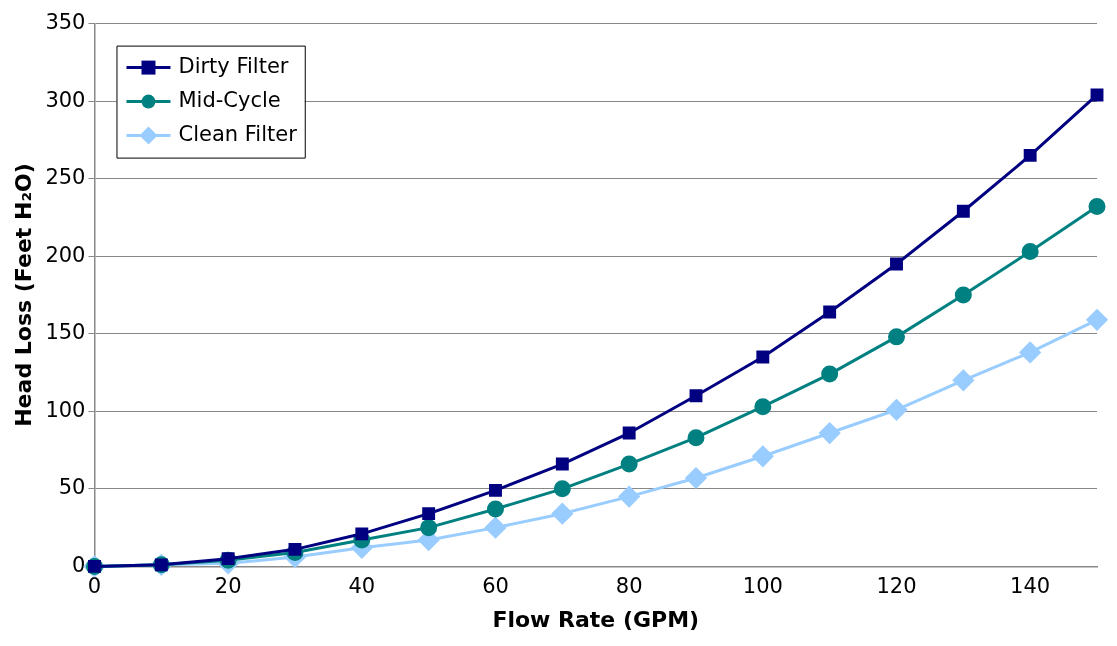 The width and height of the screenshot is (1117, 646). What do you see at coordinates (762, 586) in the screenshot?
I see `x-tick-label: 100` at bounding box center [762, 586].